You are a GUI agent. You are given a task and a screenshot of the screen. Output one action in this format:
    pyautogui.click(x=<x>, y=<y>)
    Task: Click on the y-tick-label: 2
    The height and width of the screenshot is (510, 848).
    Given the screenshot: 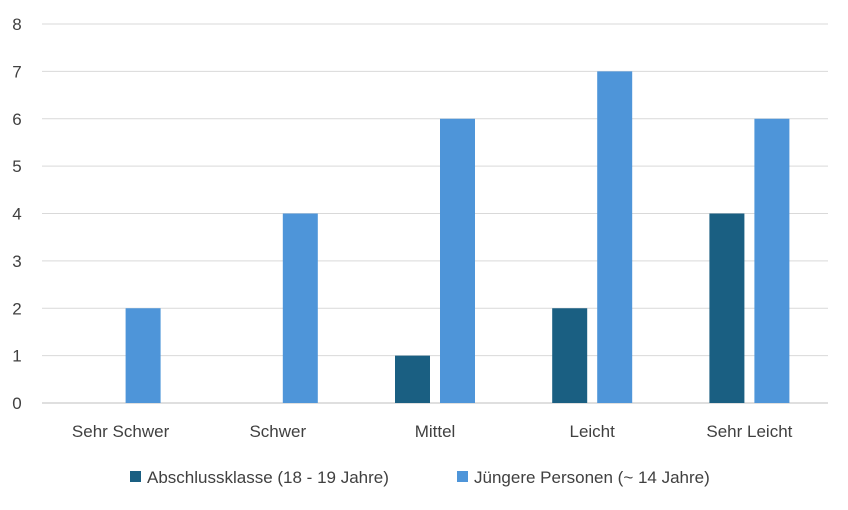 What is the action you would take?
    pyautogui.click(x=16, y=308)
    